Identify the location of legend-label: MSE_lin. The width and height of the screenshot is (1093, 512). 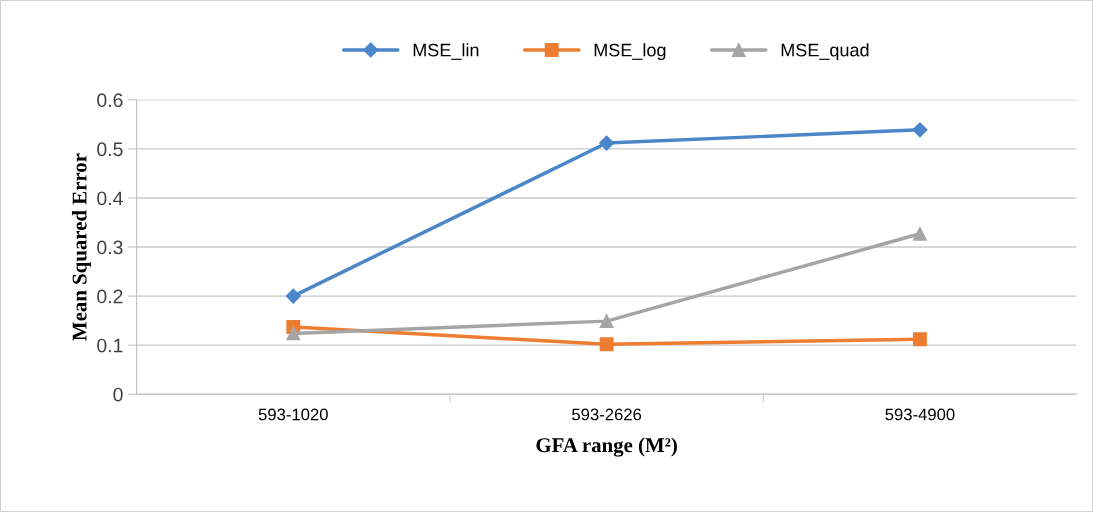
(446, 51).